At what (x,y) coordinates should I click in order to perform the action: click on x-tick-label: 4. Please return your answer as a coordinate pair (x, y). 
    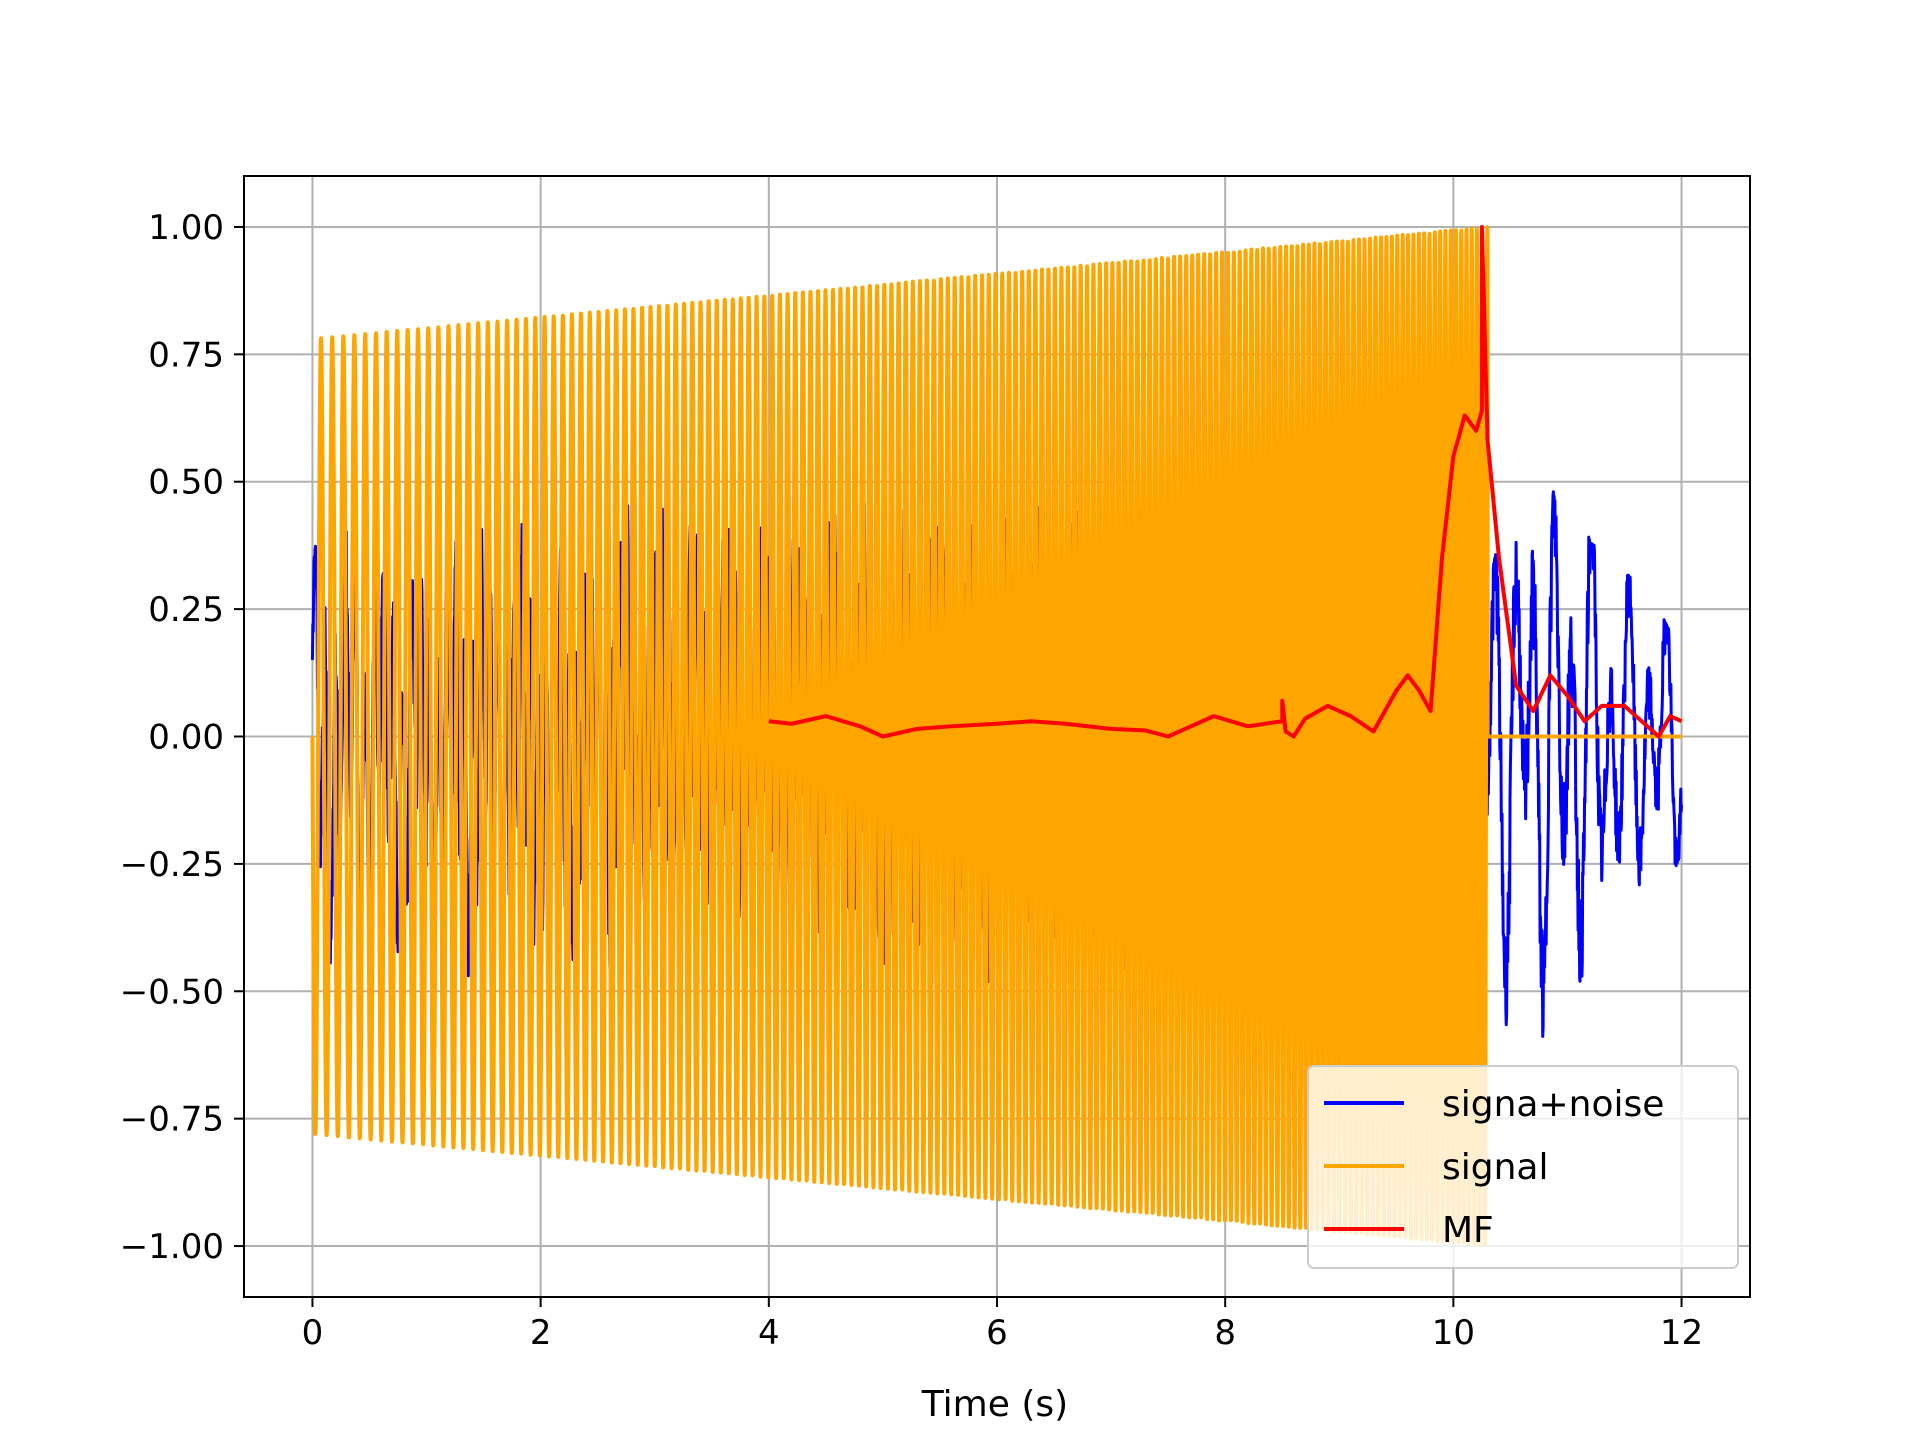
    Looking at the image, I should click on (769, 1333).